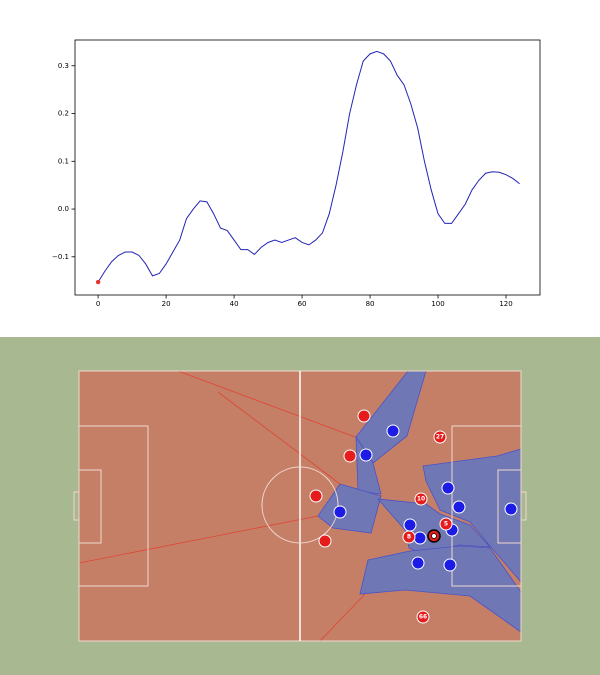  I want to click on y-tick-label: 0.1, so click(63, 161).